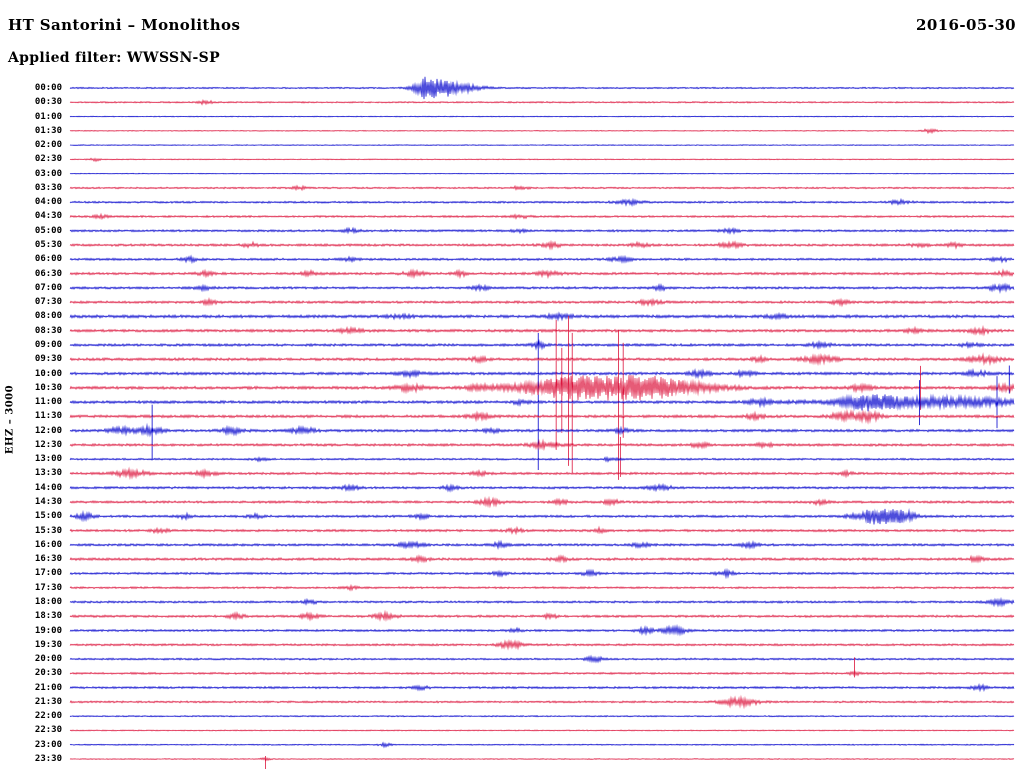 This screenshot has width=1024, height=780. What do you see at coordinates (48, 245) in the screenshot?
I see `time-label: 05:30` at bounding box center [48, 245].